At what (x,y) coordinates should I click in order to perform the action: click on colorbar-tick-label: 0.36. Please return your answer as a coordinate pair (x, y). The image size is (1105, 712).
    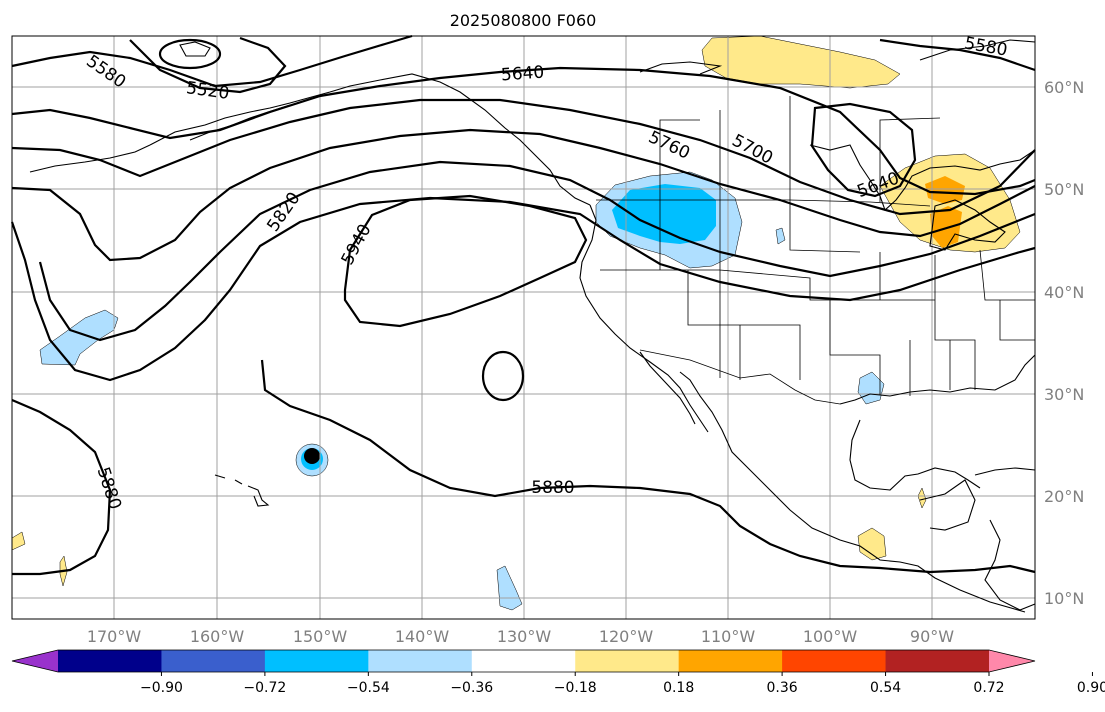
    Looking at the image, I should click on (782, 688).